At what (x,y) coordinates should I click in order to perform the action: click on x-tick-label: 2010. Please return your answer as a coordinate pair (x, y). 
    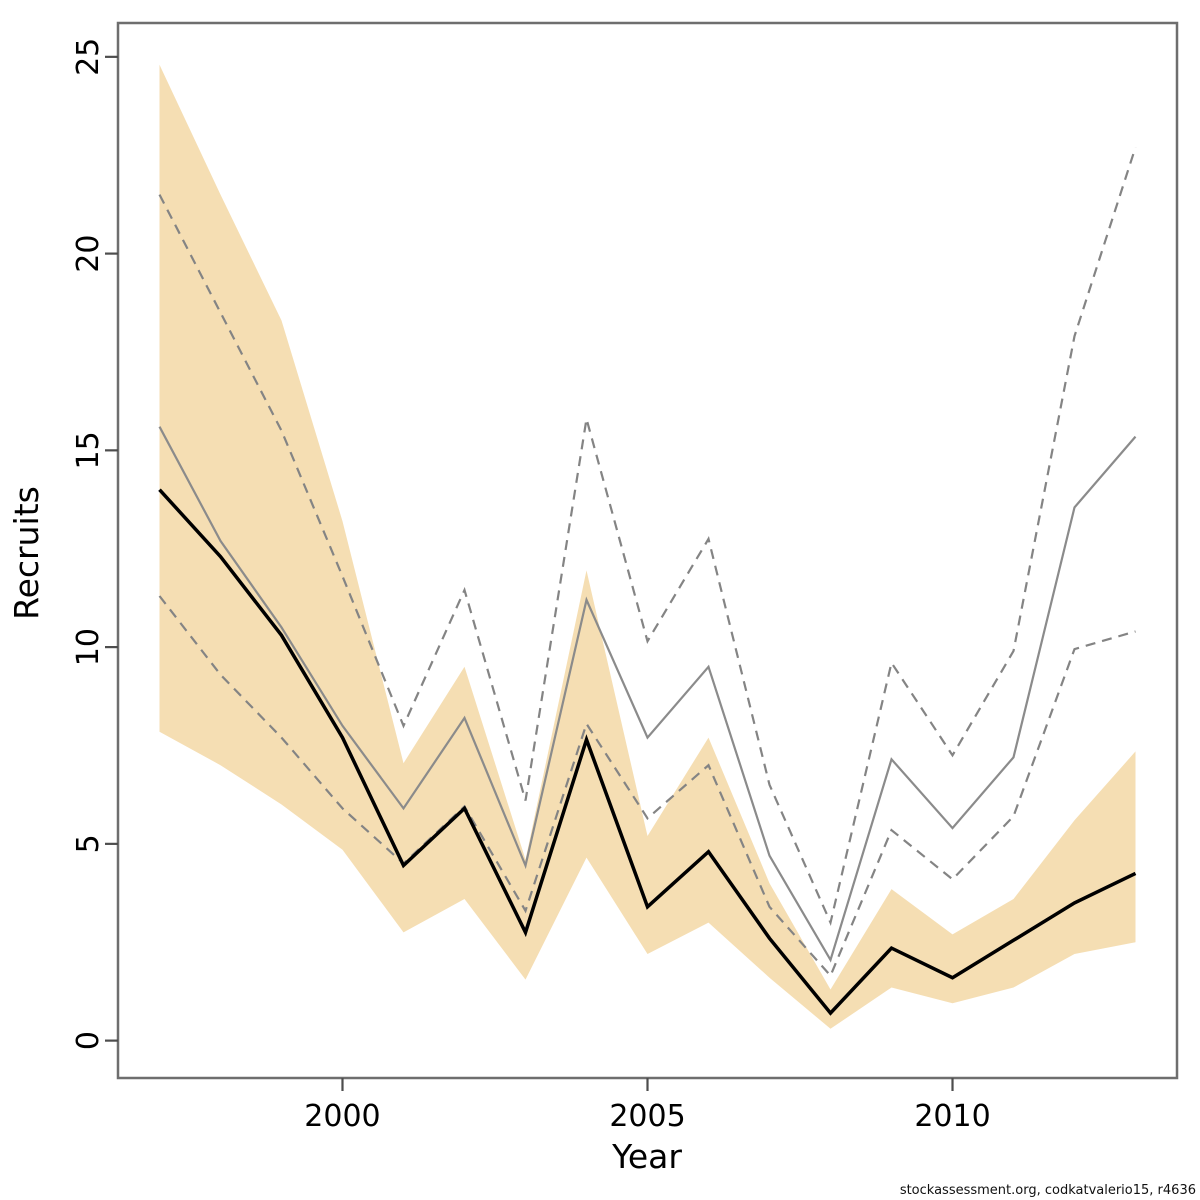
    Looking at the image, I should click on (952, 1116).